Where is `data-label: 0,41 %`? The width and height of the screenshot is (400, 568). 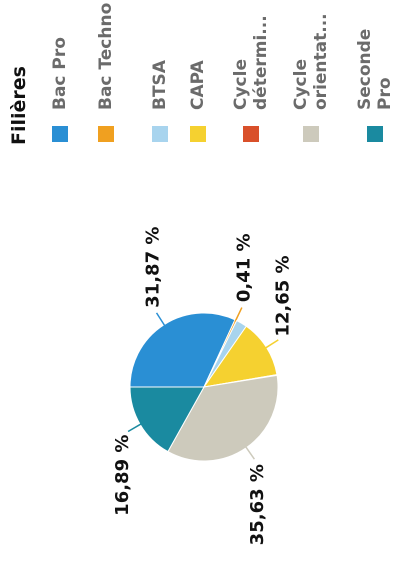 data-label: 0,41 % is located at coordinates (243, 267).